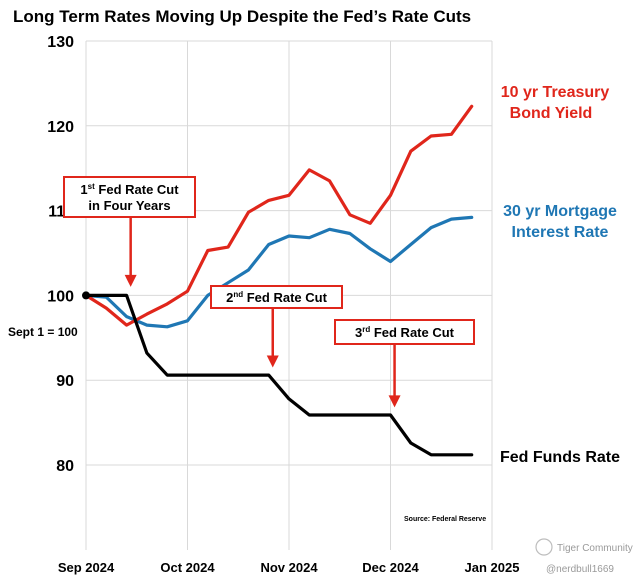  Describe the element at coordinates (580, 569) in the screenshot. I see `watermark-handle: @nerdbull1669` at that location.